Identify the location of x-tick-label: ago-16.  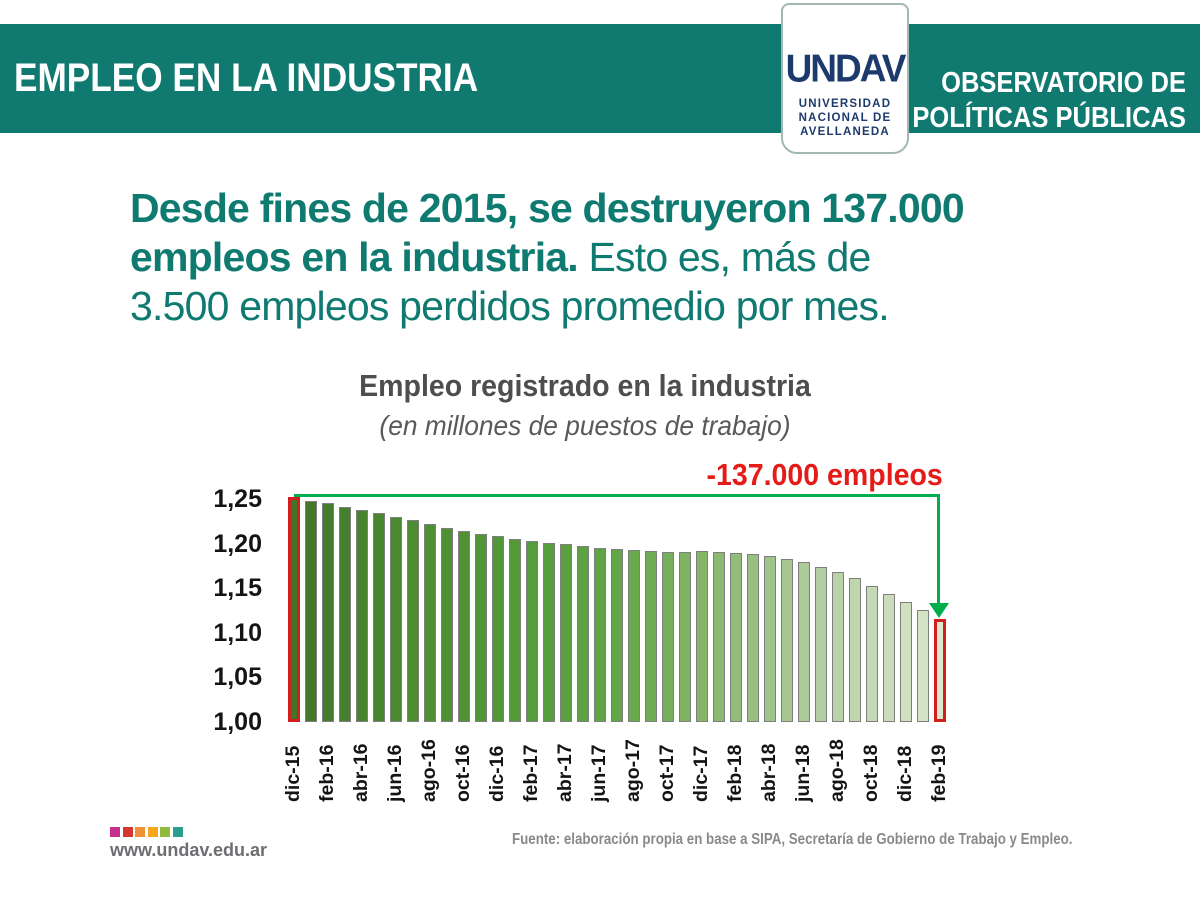
(429, 770).